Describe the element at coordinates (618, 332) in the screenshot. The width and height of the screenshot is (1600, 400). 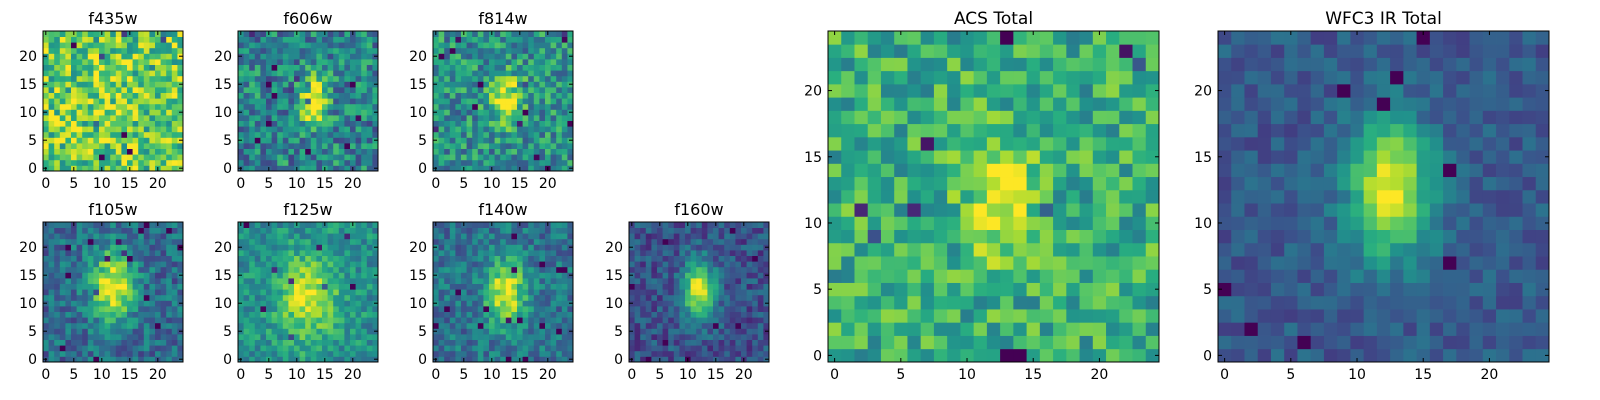
I see `y-tick-label: 5` at that location.